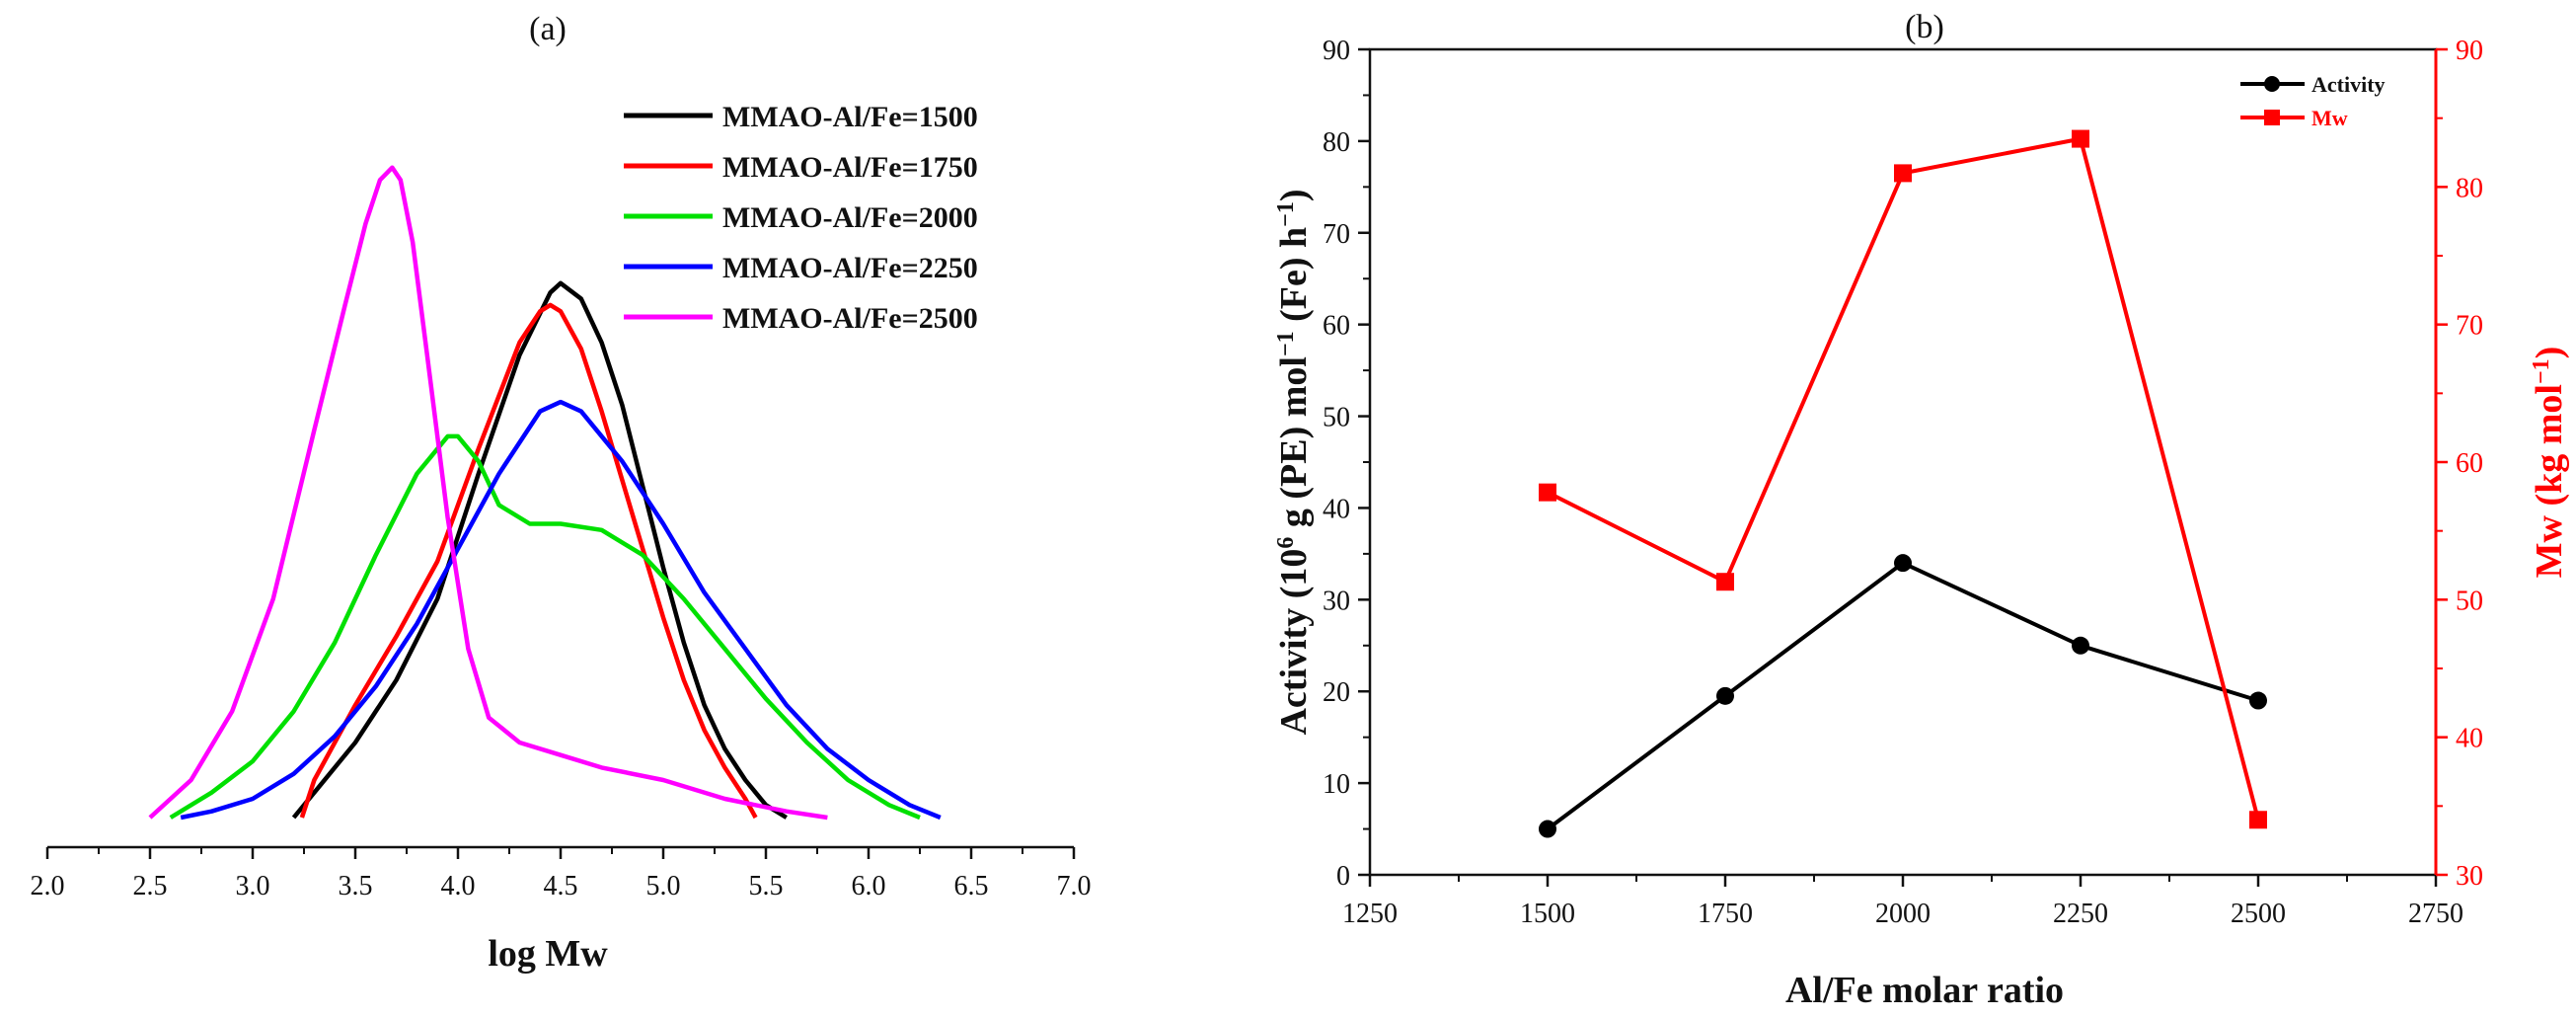 The width and height of the screenshot is (2576, 1018). I want to click on panel-b-x-tick-label: 2500, so click(2258, 914).